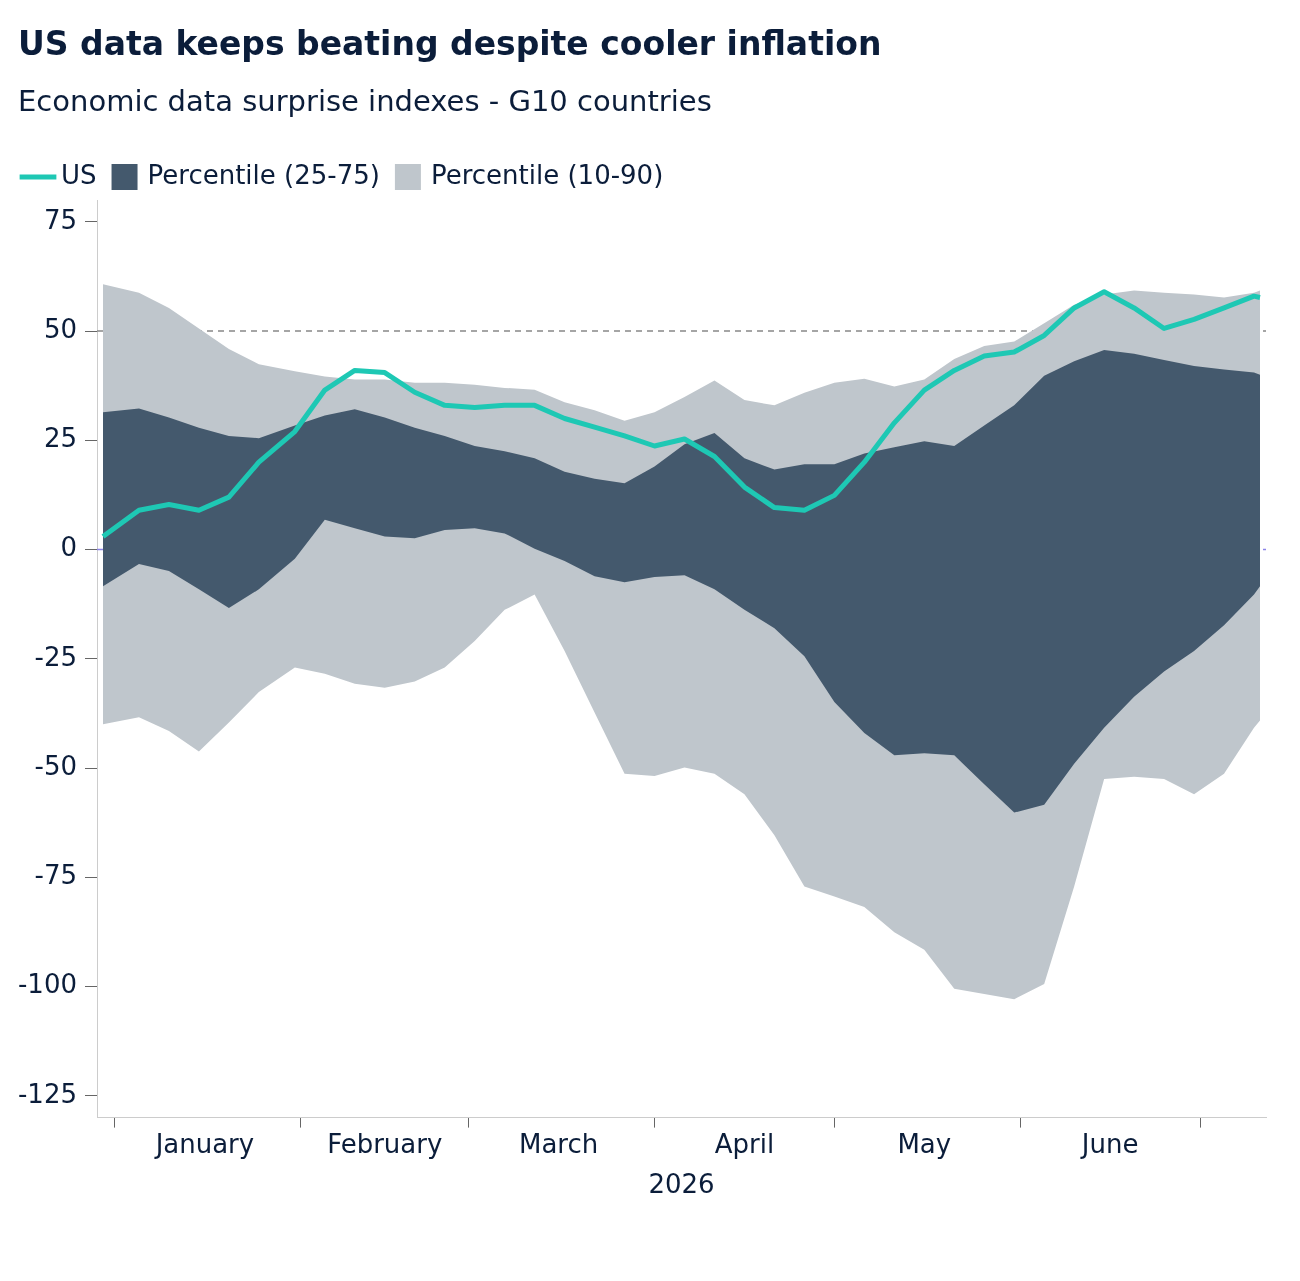  What do you see at coordinates (365, 101) in the screenshot?
I see `chart-subtitle: Economic data surprise indexes - G10 countries` at bounding box center [365, 101].